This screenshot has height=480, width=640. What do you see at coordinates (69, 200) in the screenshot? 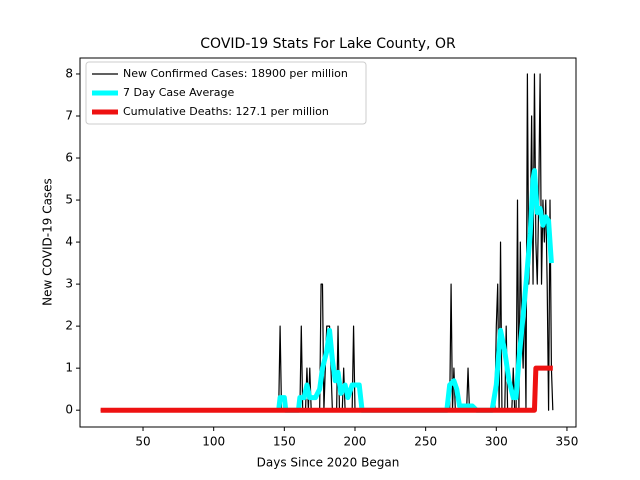
I see `y-tick-label: 5` at bounding box center [69, 200].